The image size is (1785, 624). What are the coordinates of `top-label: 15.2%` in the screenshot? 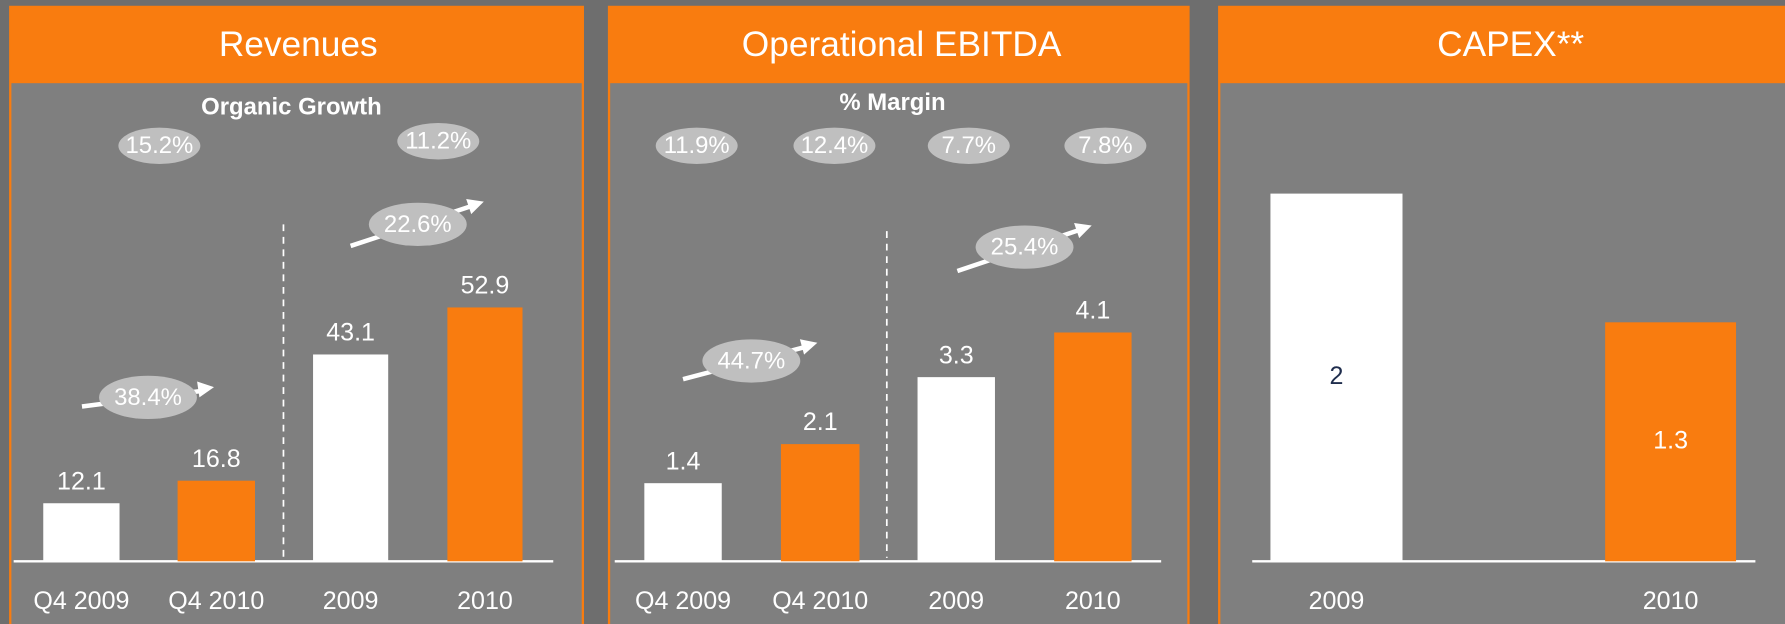 It's located at (160, 145).